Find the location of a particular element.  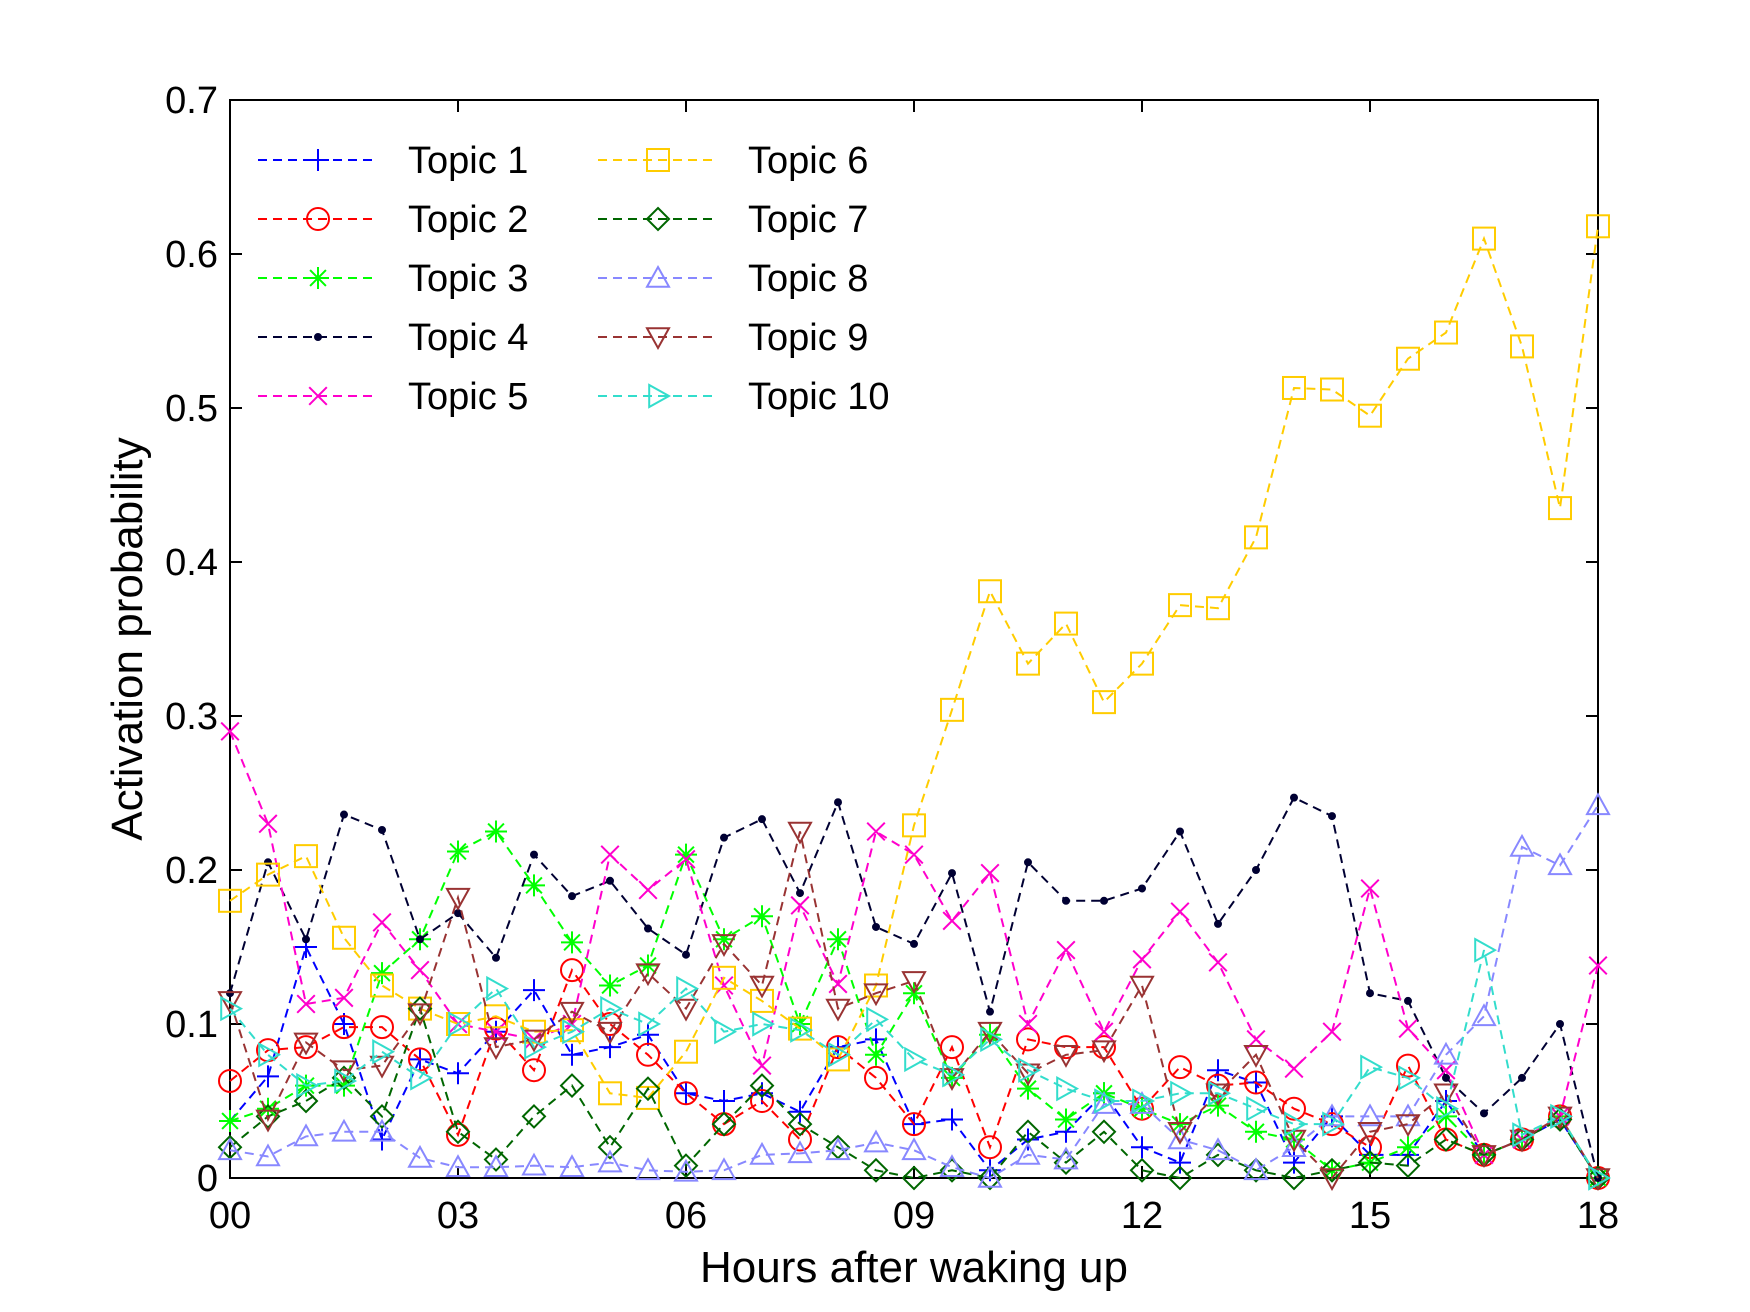

x-tick-label: 12 is located at coordinates (1142, 1216).